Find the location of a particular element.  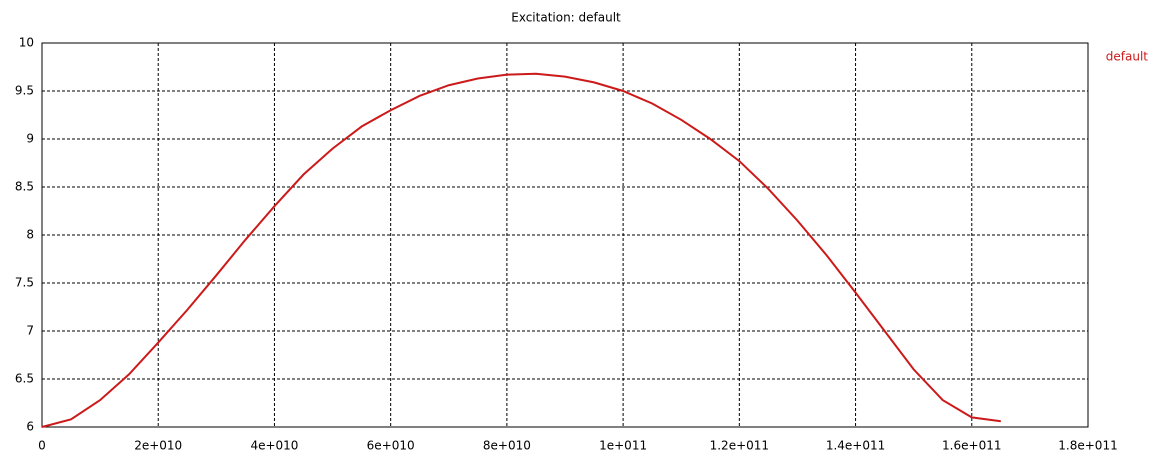

y-tick-label: 7 is located at coordinates (30, 331).